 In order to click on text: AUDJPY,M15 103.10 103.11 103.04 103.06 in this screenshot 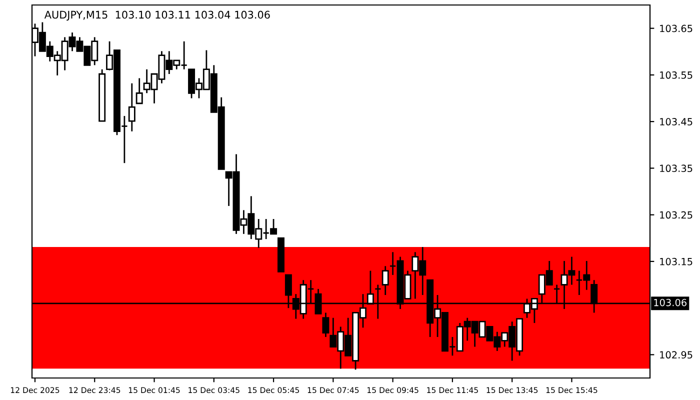, I will do `click(157, 15)`.